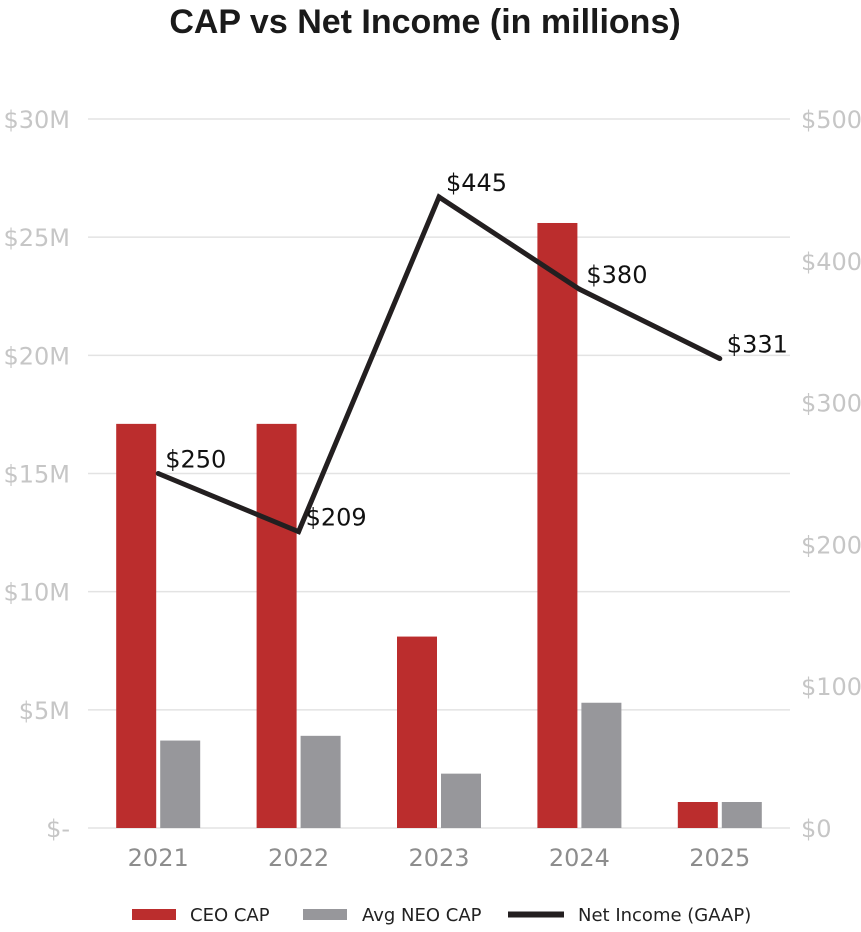 This screenshot has height=932, width=861. Describe the element at coordinates (230, 915) in the screenshot. I see `legend-label: CEO CAP` at that location.